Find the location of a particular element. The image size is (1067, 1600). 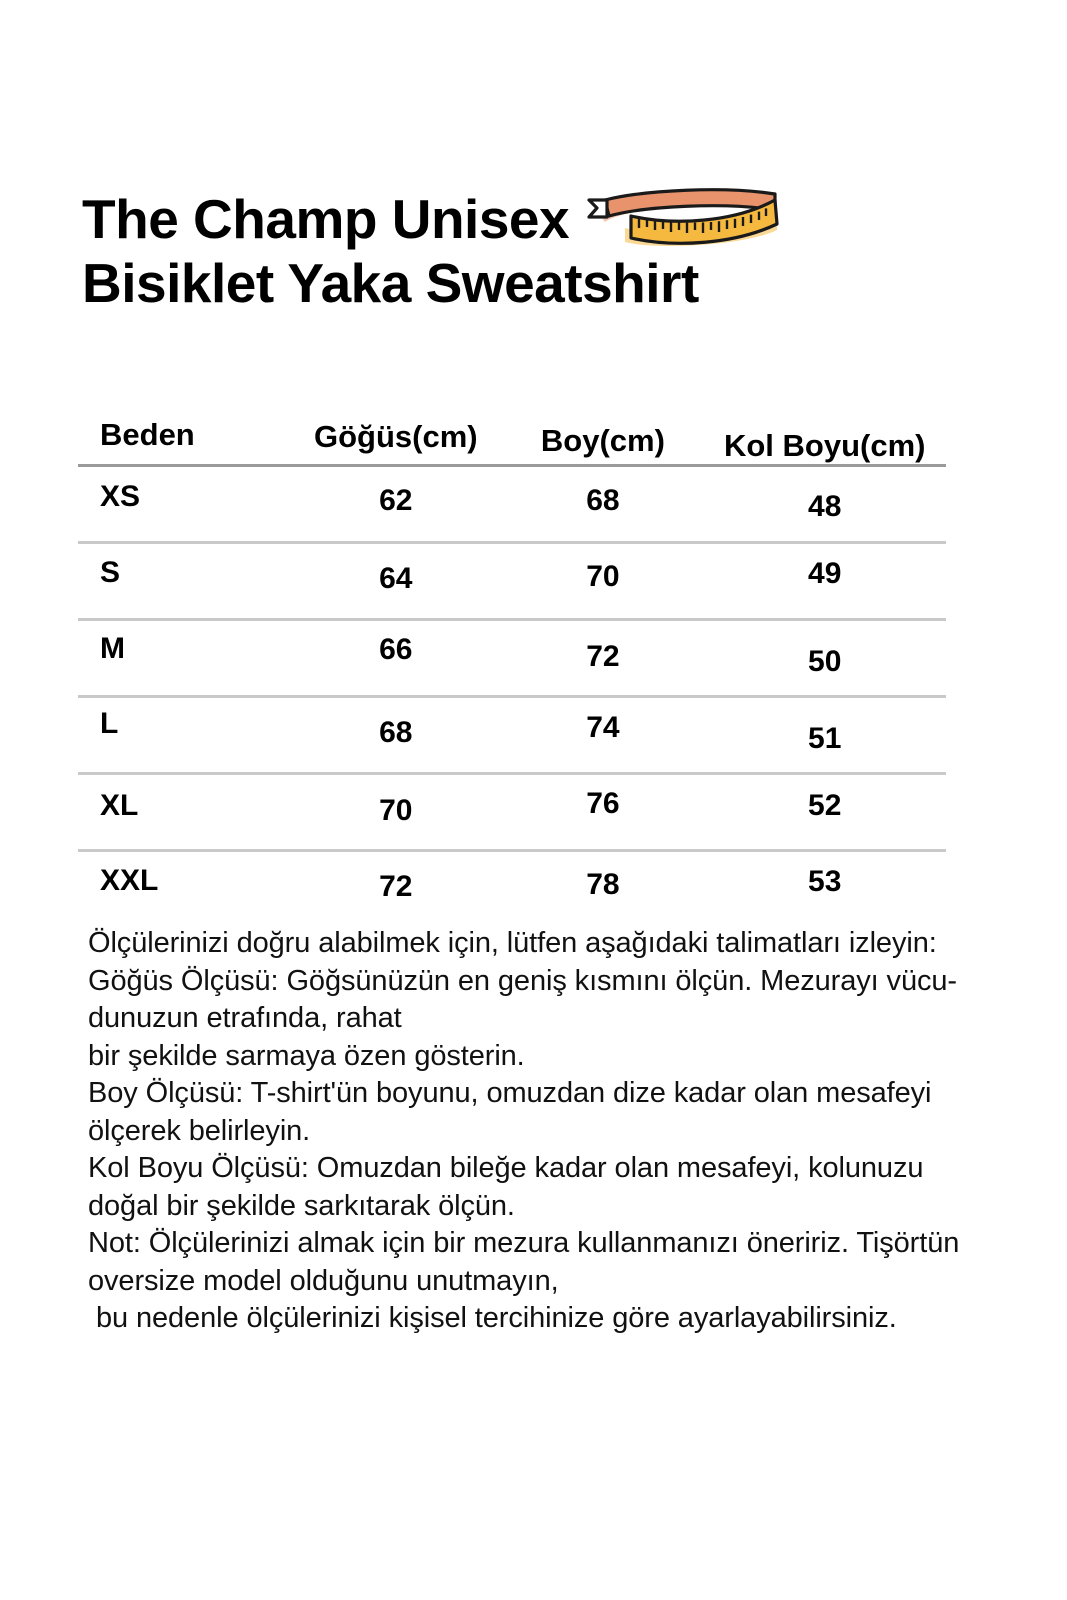

column-header-length: Boy(cm) is located at coordinates (602, 440).